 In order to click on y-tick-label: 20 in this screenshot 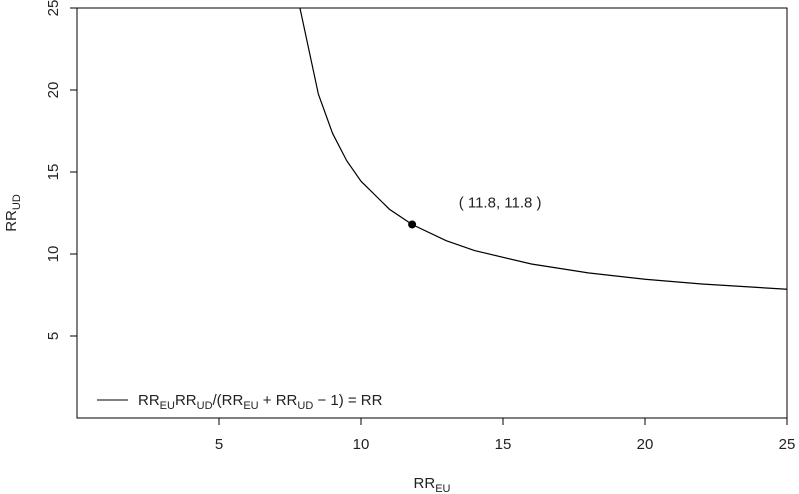, I will do `click(53, 90)`.